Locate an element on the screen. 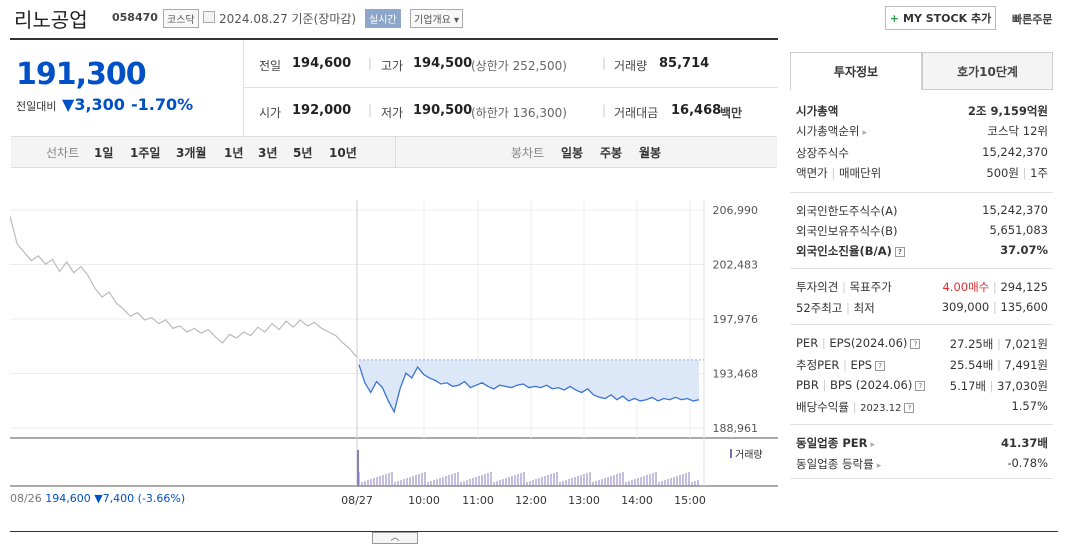 The width and height of the screenshot is (1079, 556). upper-limit: (상한가 252,500) is located at coordinates (519, 66).